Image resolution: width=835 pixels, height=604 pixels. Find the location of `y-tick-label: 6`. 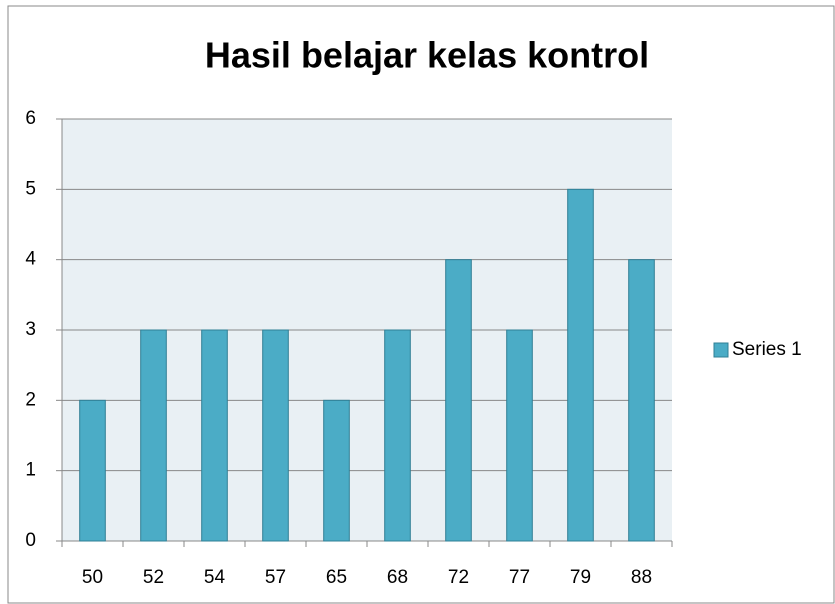

y-tick-label: 6 is located at coordinates (30, 118).